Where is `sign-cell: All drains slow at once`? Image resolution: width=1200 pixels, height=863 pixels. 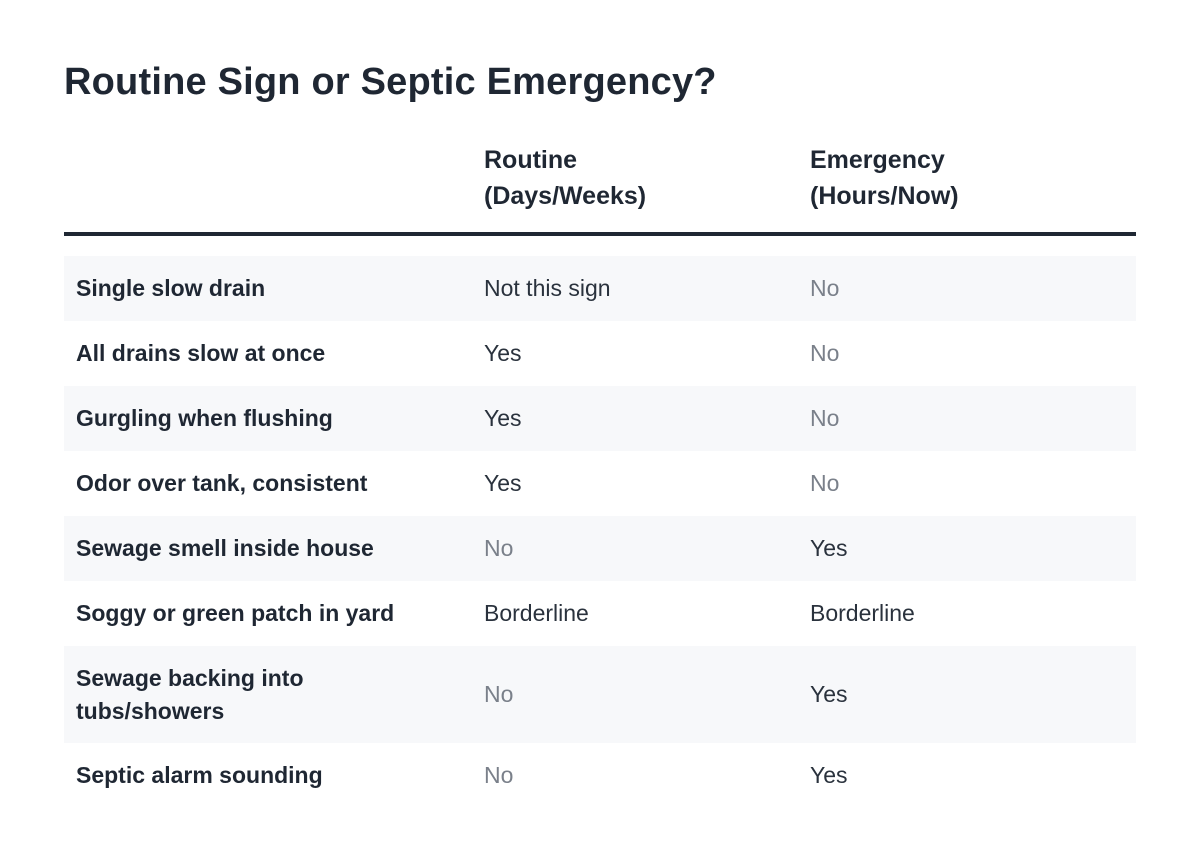 sign-cell: All drains slow at once is located at coordinates (276, 353).